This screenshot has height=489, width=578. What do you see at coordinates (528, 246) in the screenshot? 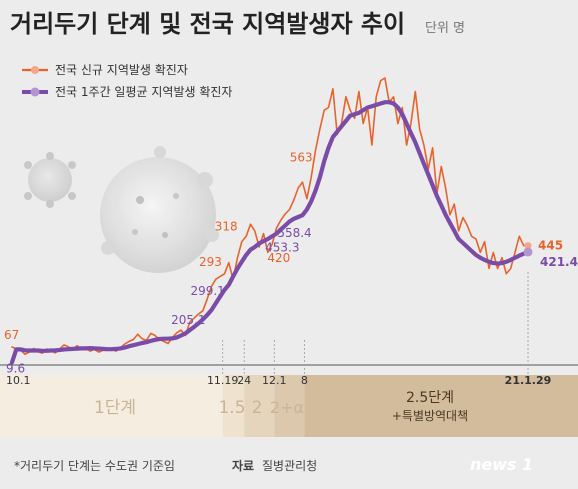
I see `series-end-dot-daily` at bounding box center [528, 246].